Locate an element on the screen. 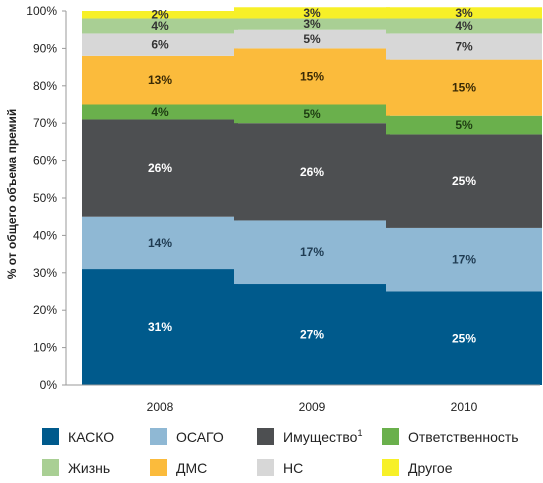 This screenshot has height=483, width=543. y-tick-label: 60% is located at coordinates (45, 161).